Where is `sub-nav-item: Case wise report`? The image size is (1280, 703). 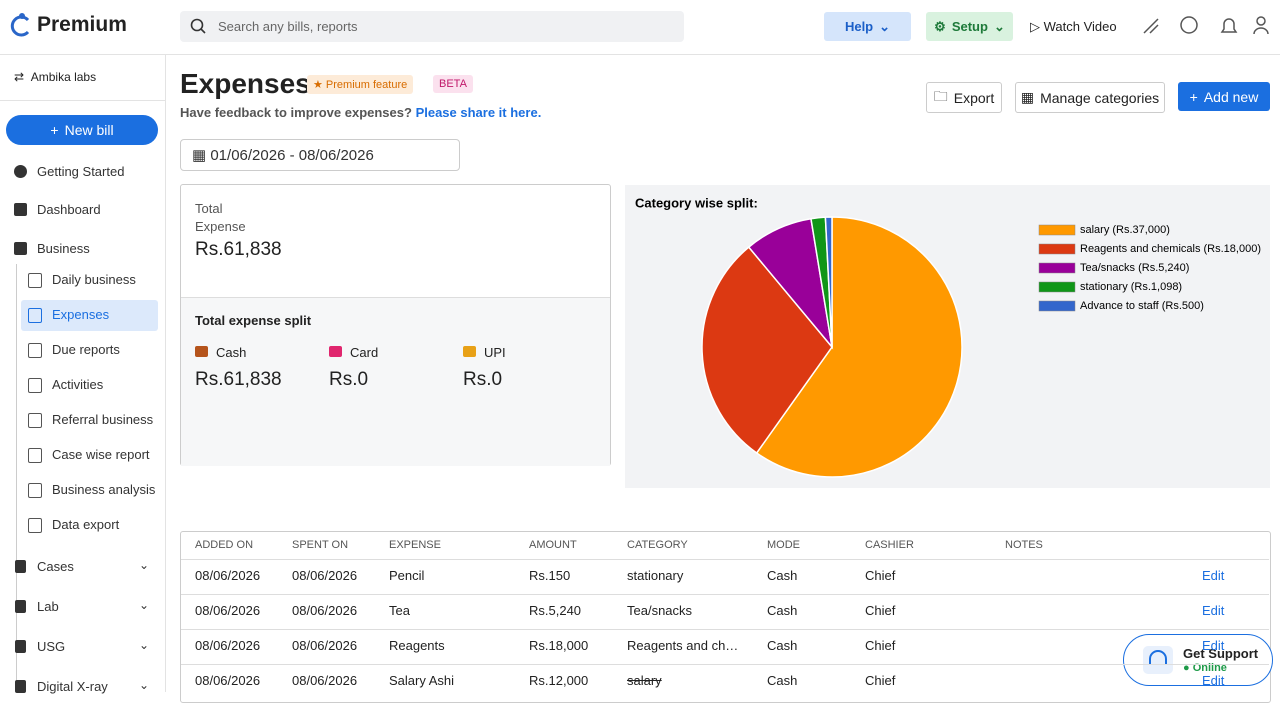 sub-nav-item: Case wise report is located at coordinates (101, 454).